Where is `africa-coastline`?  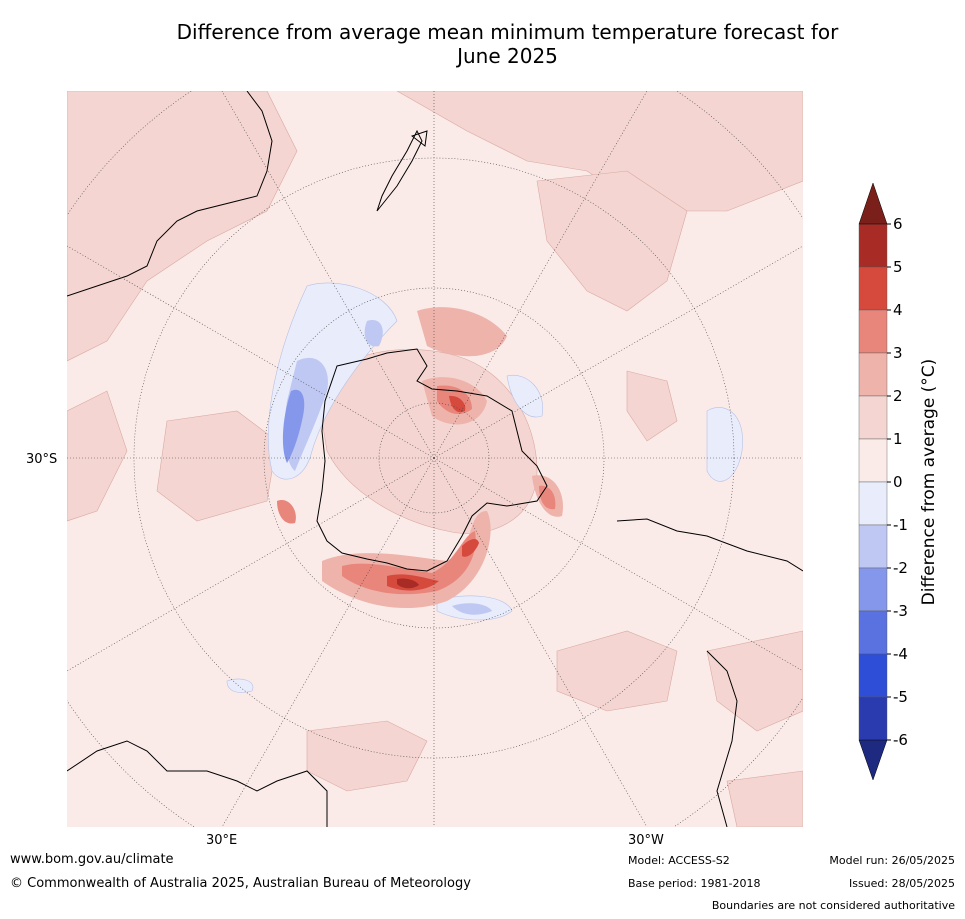 africa-coastline is located at coordinates (197, 783).